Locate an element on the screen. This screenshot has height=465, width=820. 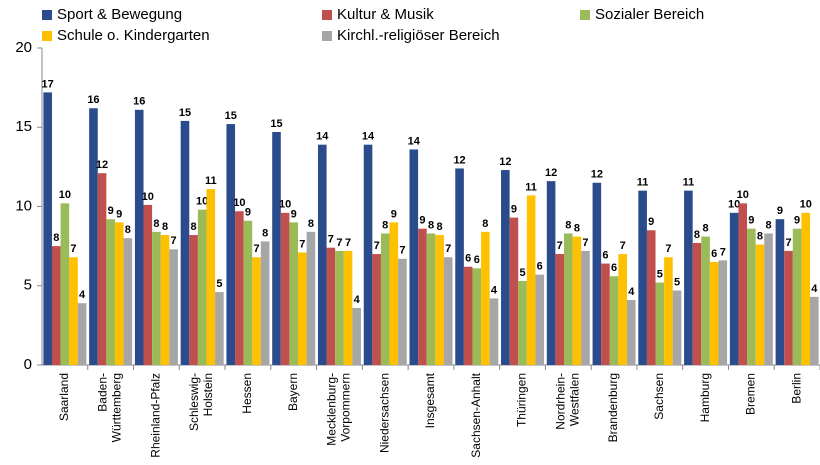
x-tick-label: Insgesamt is located at coordinates (430, 400).